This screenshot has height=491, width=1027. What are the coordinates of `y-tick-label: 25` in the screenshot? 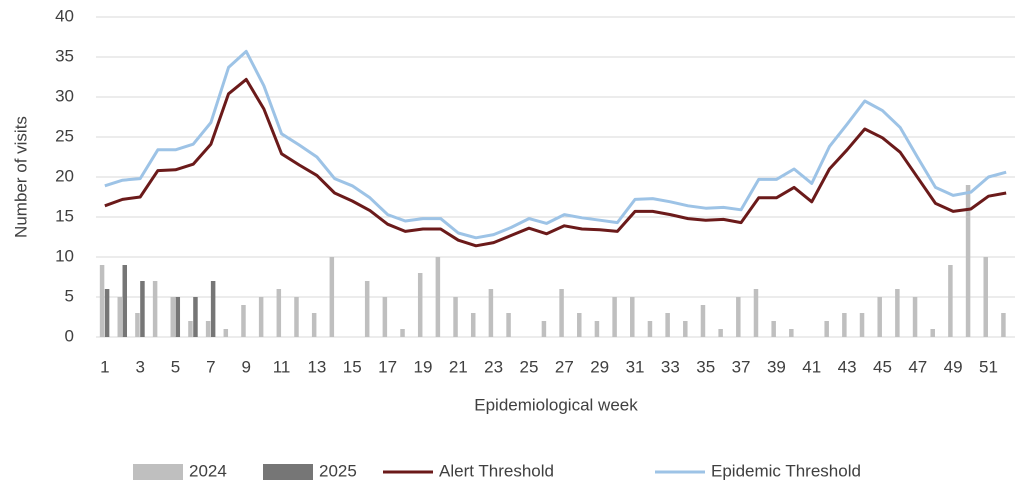 It's located at (64, 135).